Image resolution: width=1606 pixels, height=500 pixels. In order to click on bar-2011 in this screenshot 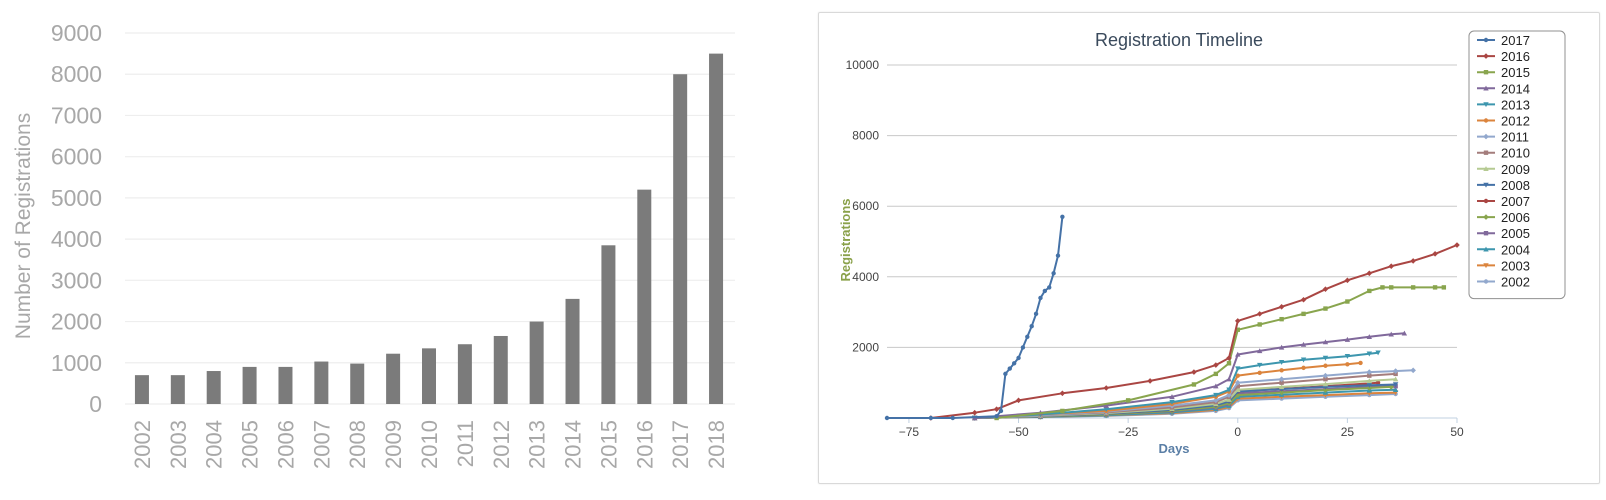, I will do `click(464, 374)`.